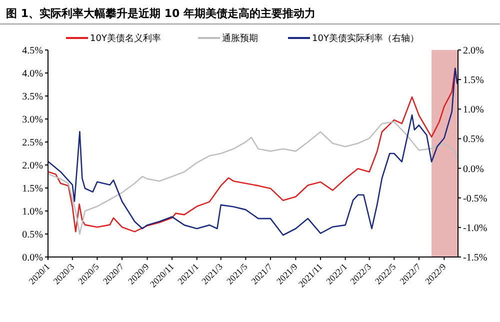  What do you see at coordinates (473, 80) in the screenshot?
I see `y2-tick-label: 1.5%` at bounding box center [473, 80].